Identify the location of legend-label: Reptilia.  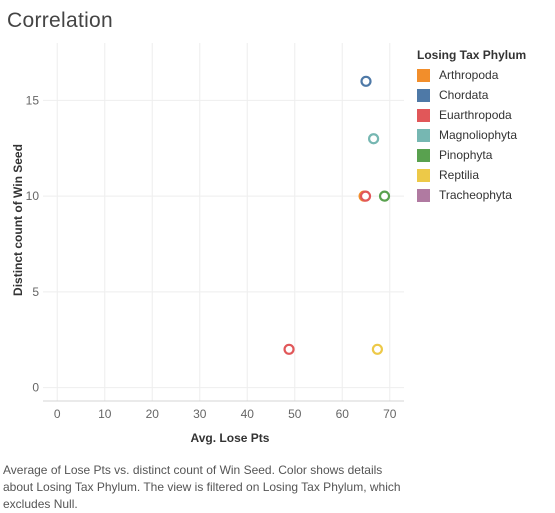
(459, 175).